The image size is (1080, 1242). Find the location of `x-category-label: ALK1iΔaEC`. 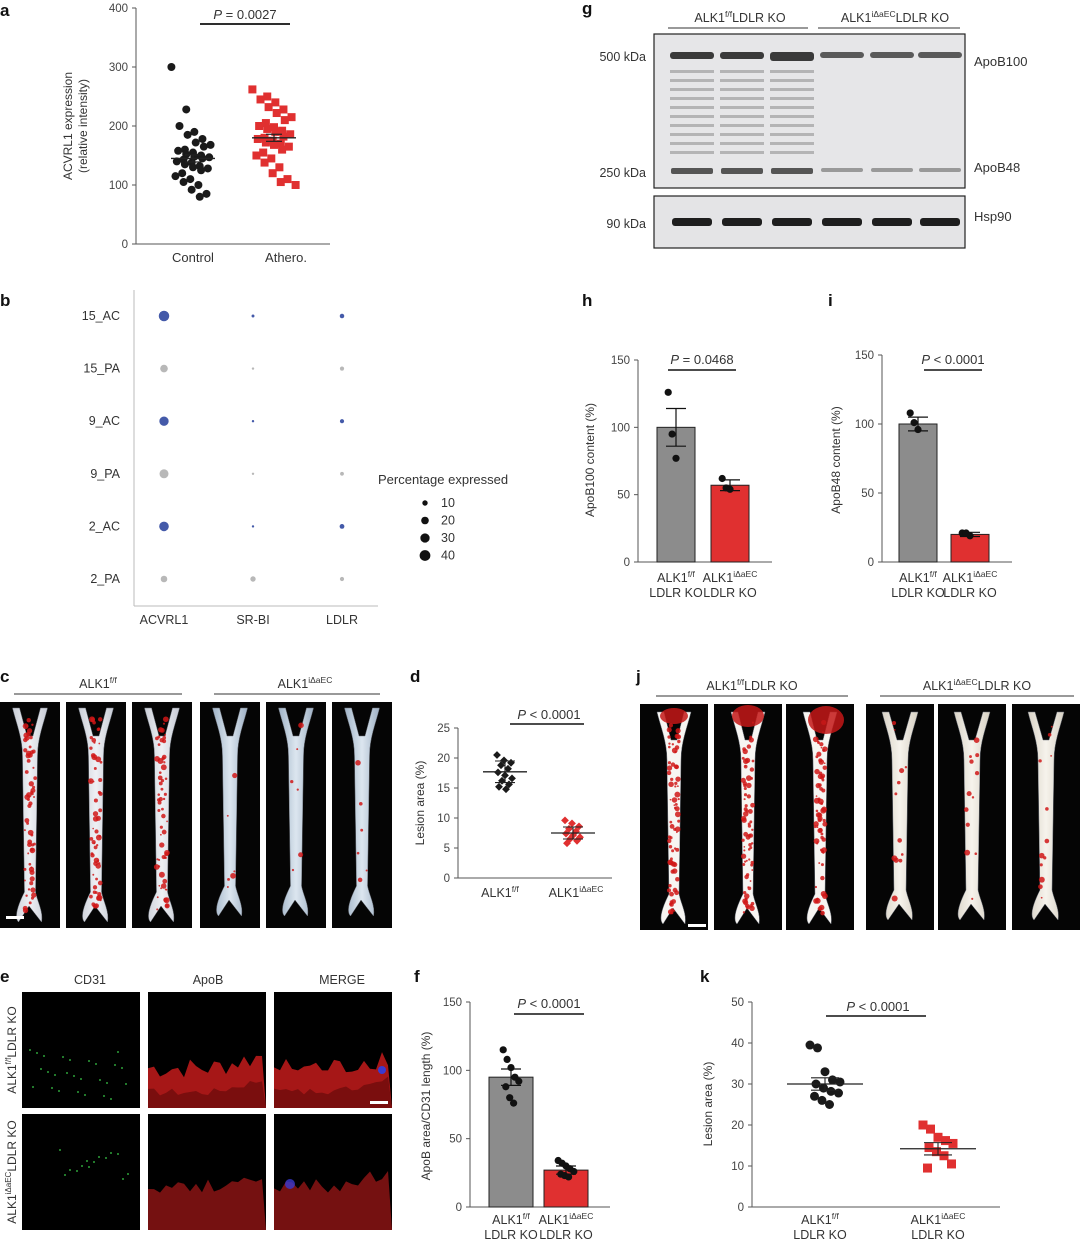

x-category-label: ALK1iΔaEC is located at coordinates (566, 1219).